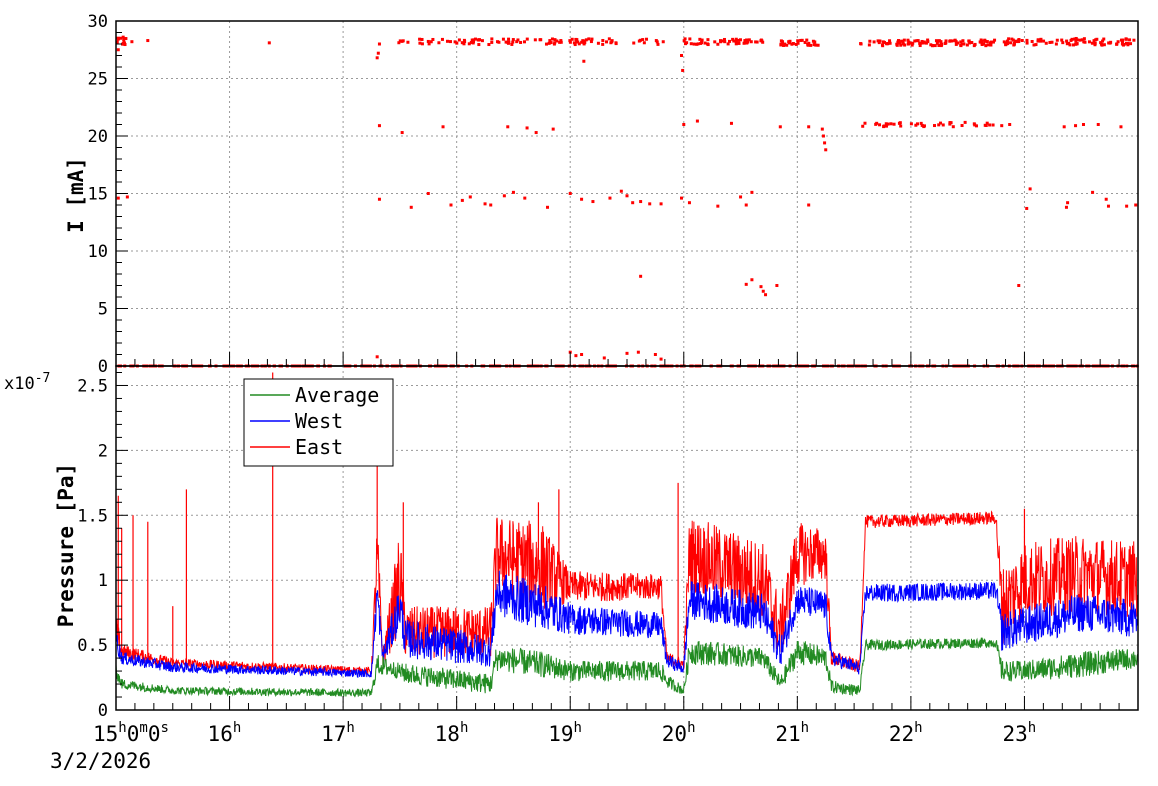  I want to click on x-hour-unit: h, so click(1032, 728).